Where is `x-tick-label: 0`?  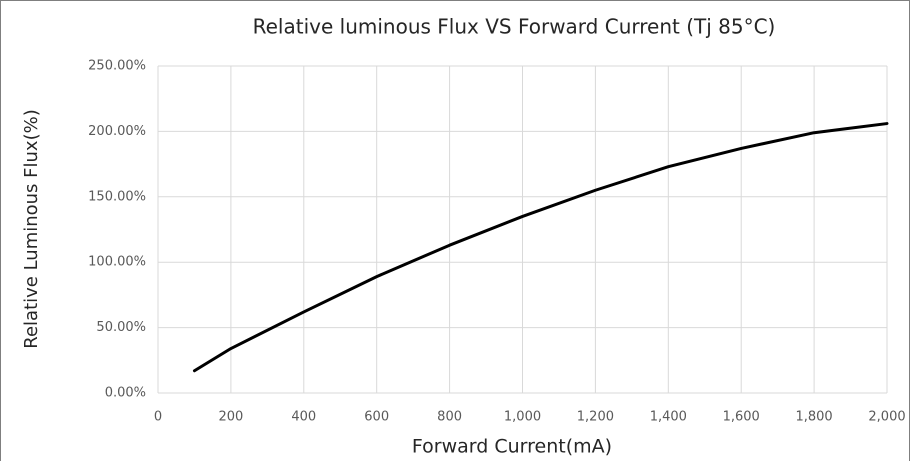 x-tick-label: 0 is located at coordinates (158, 417).